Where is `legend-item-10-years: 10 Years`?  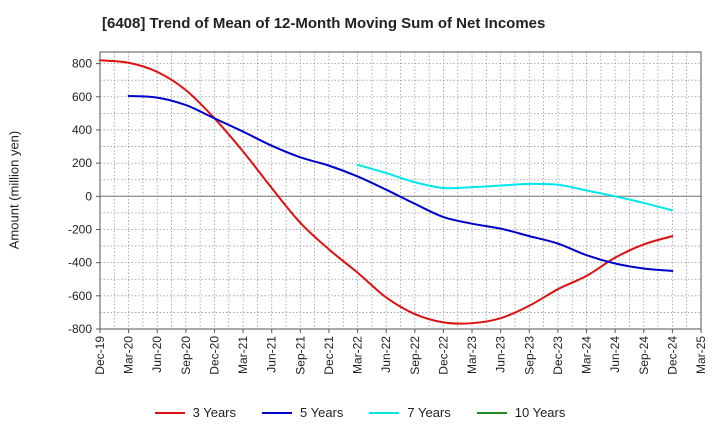 legend-item-10-years: 10 Years is located at coordinates (521, 412).